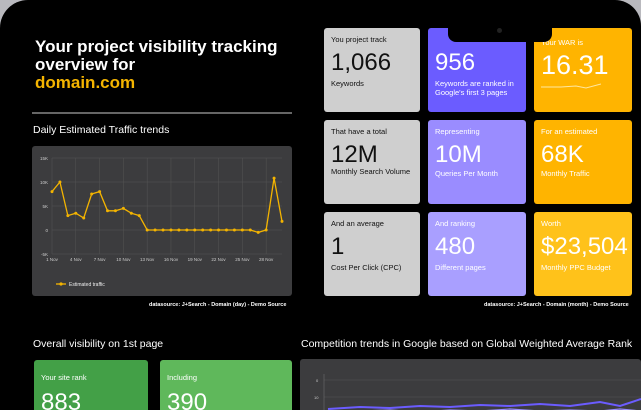  Describe the element at coordinates (61, 284) in the screenshot. I see `legend-marker` at that location.